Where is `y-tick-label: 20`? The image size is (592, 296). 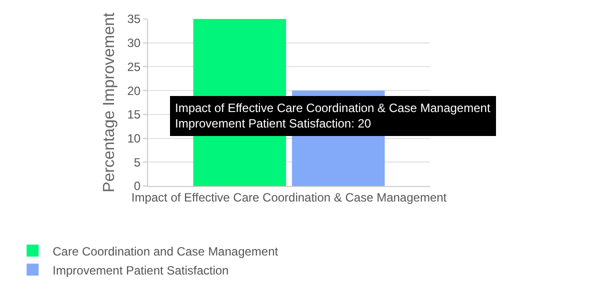 y-tick-label: 20 is located at coordinates (134, 91).